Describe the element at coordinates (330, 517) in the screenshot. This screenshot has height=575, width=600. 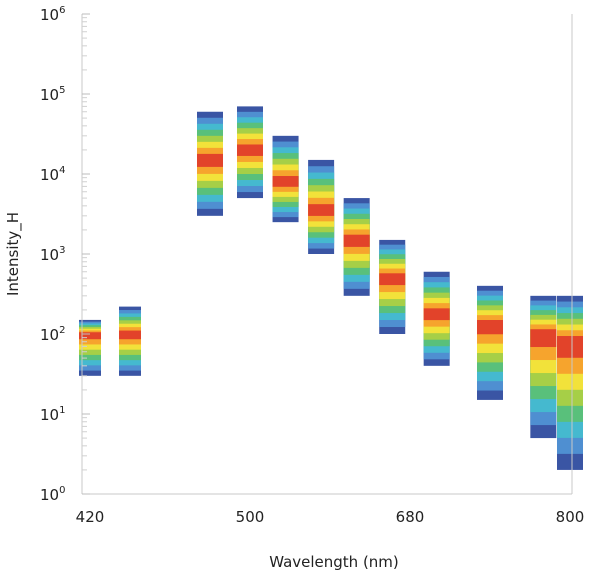
I see `x-tick-labels: 420 500 680 800` at that location.